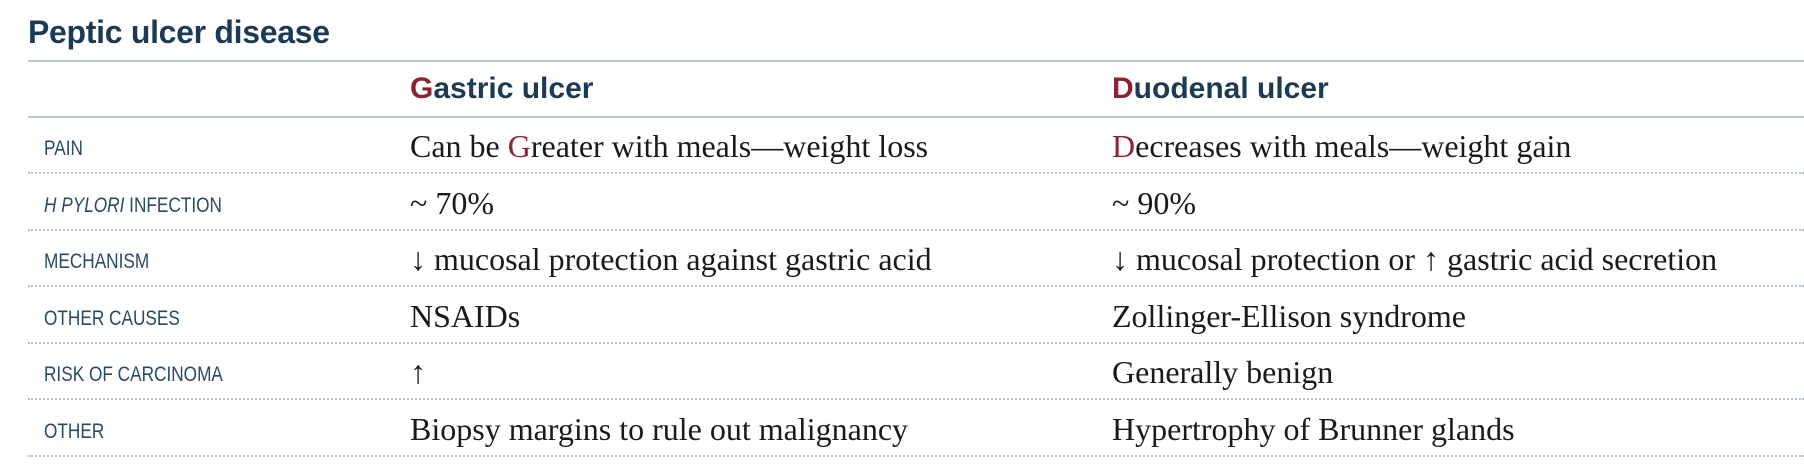  I want to click on cell-duodenal: Zollinger-Ellison syndrome, so click(1289, 316).